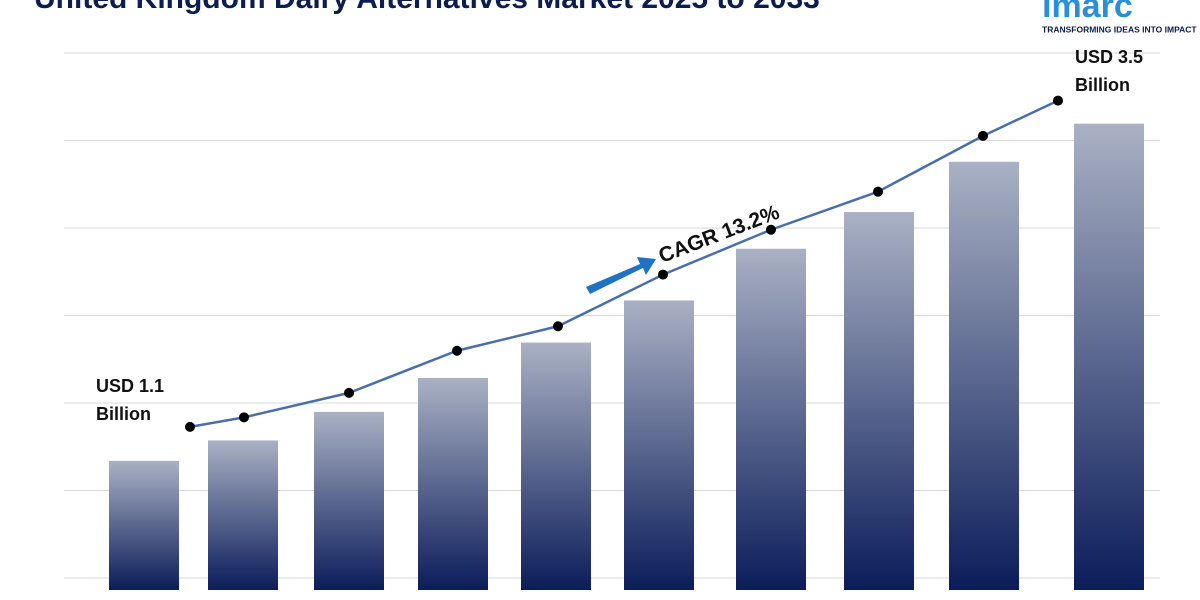  What do you see at coordinates (130, 386) in the screenshot?
I see `start-label: USD 1.1` at bounding box center [130, 386].